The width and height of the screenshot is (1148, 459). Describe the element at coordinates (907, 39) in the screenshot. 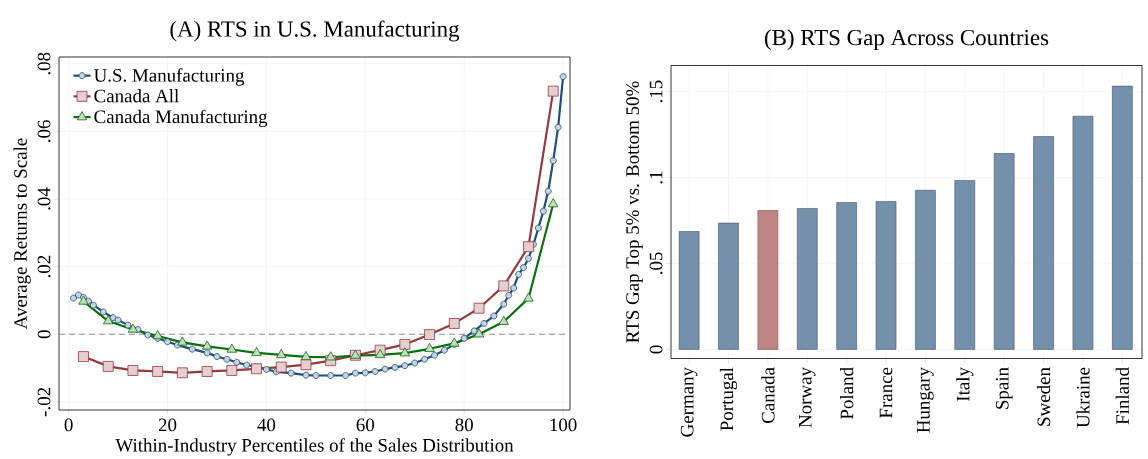

I see `chart-title: (B) RTS Gap Across Countries` at that location.